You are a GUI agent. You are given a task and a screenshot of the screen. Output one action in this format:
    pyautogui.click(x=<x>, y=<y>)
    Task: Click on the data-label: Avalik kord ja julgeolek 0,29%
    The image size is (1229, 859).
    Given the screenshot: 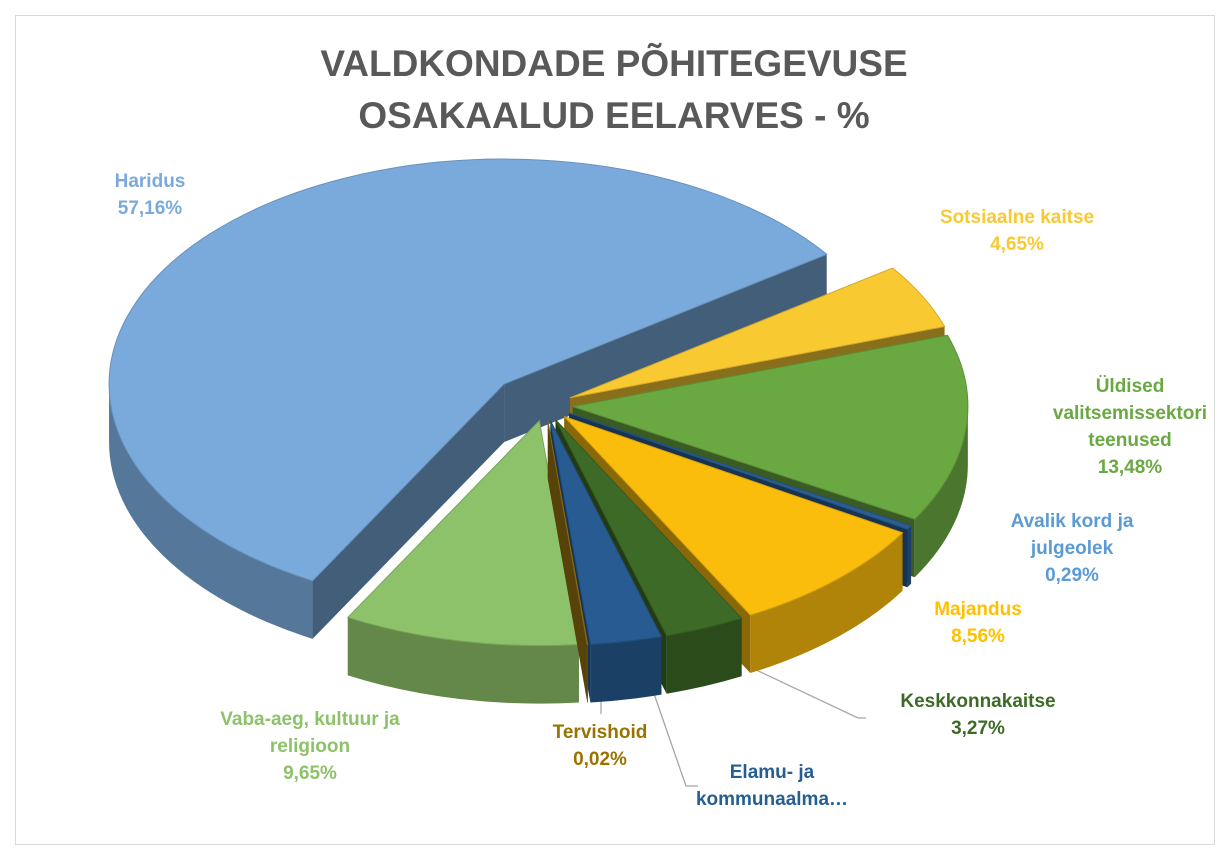 What is the action you would take?
    pyautogui.click(x=1072, y=548)
    